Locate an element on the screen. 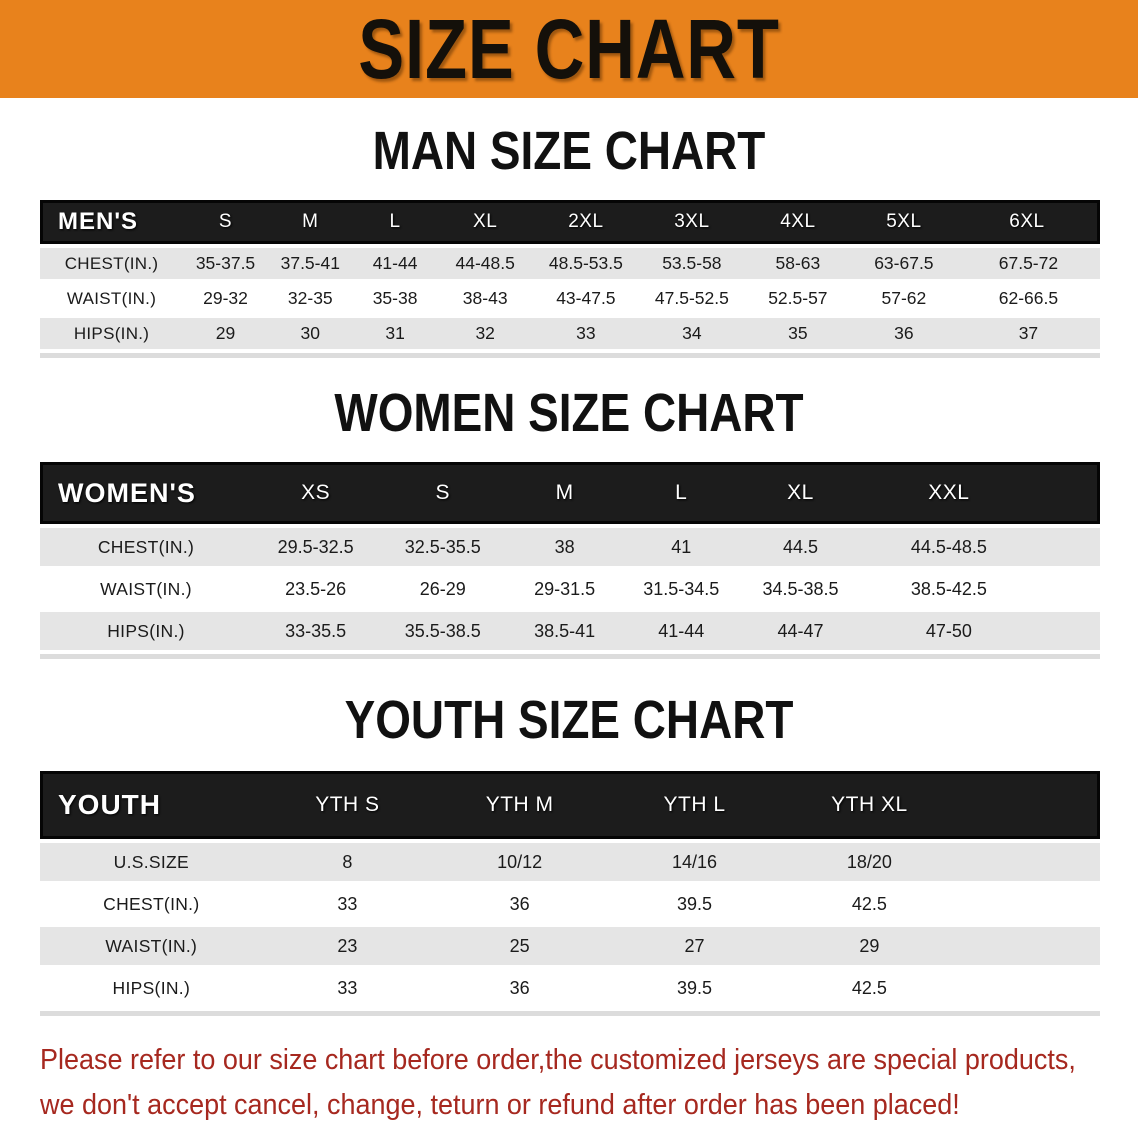  measurement-value-cell: 30 is located at coordinates (310, 333).